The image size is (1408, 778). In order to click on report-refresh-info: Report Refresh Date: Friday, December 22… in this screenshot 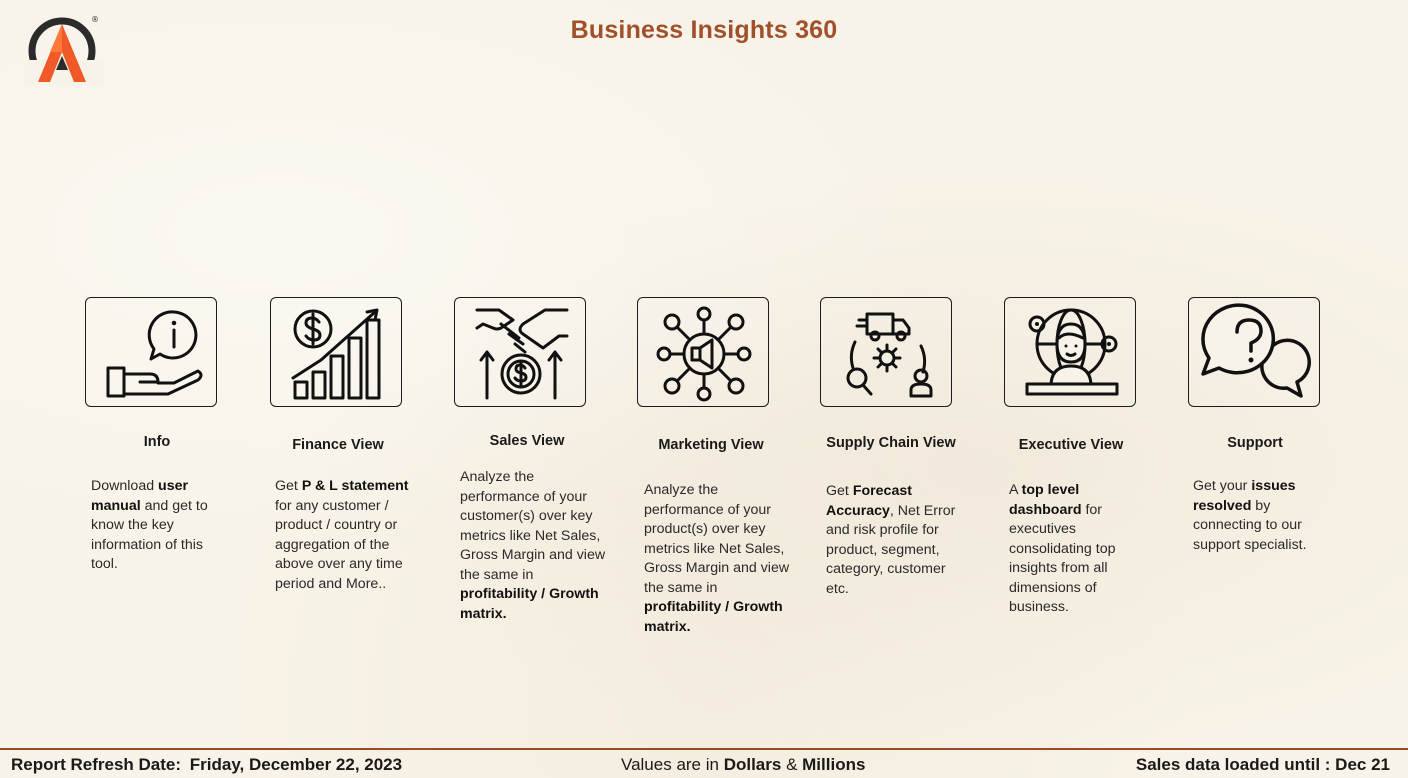, I will do `click(206, 765)`.